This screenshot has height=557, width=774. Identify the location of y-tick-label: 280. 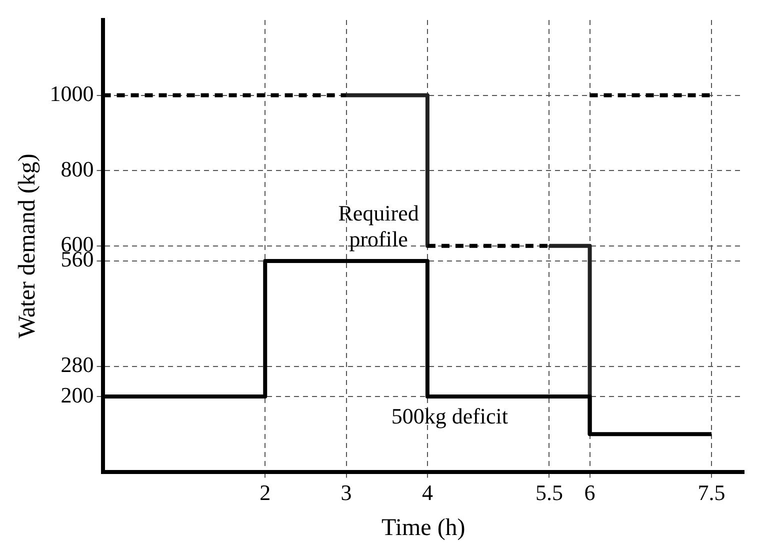
(77, 365).